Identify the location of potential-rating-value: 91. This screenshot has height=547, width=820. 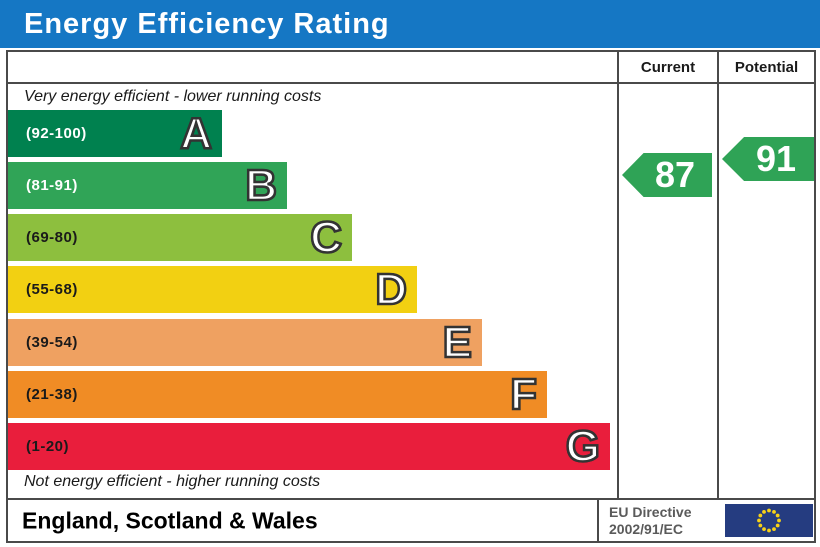
(776, 158).